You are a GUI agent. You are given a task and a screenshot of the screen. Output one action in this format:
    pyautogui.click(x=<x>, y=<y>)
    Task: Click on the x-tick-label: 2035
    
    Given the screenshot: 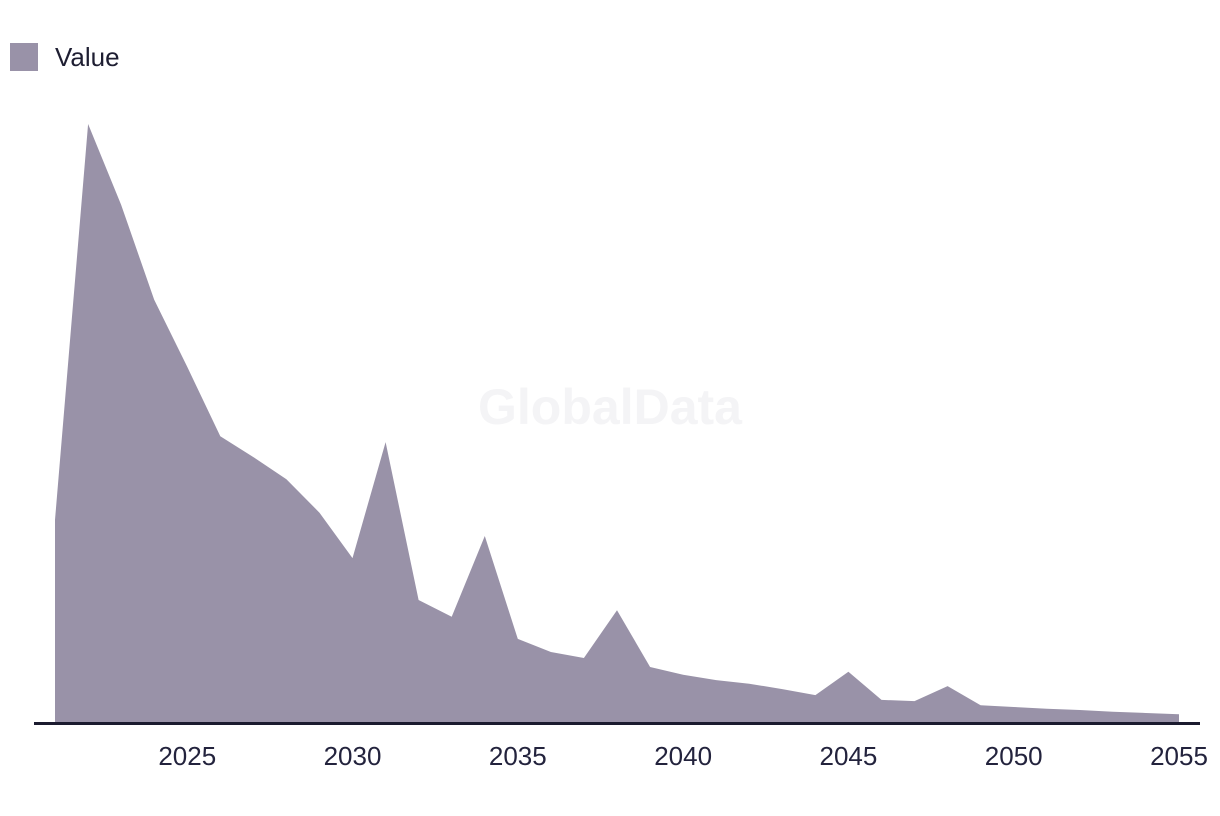 What is the action you would take?
    pyautogui.click(x=517, y=756)
    